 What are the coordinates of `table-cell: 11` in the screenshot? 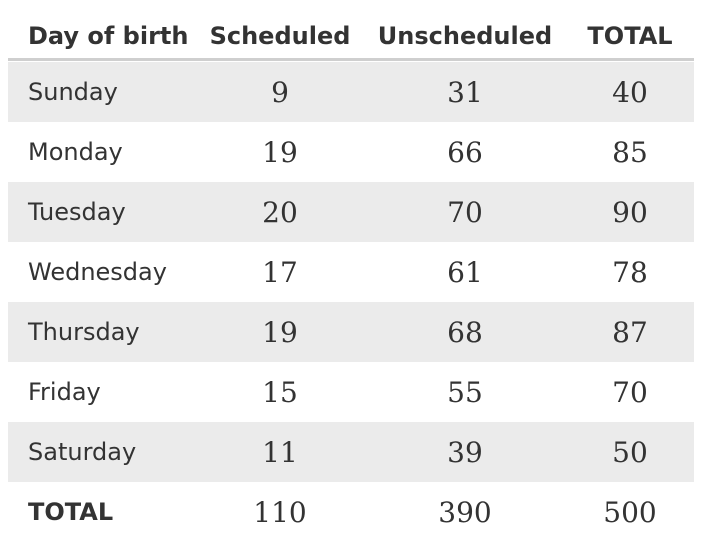 It's located at (280, 452).